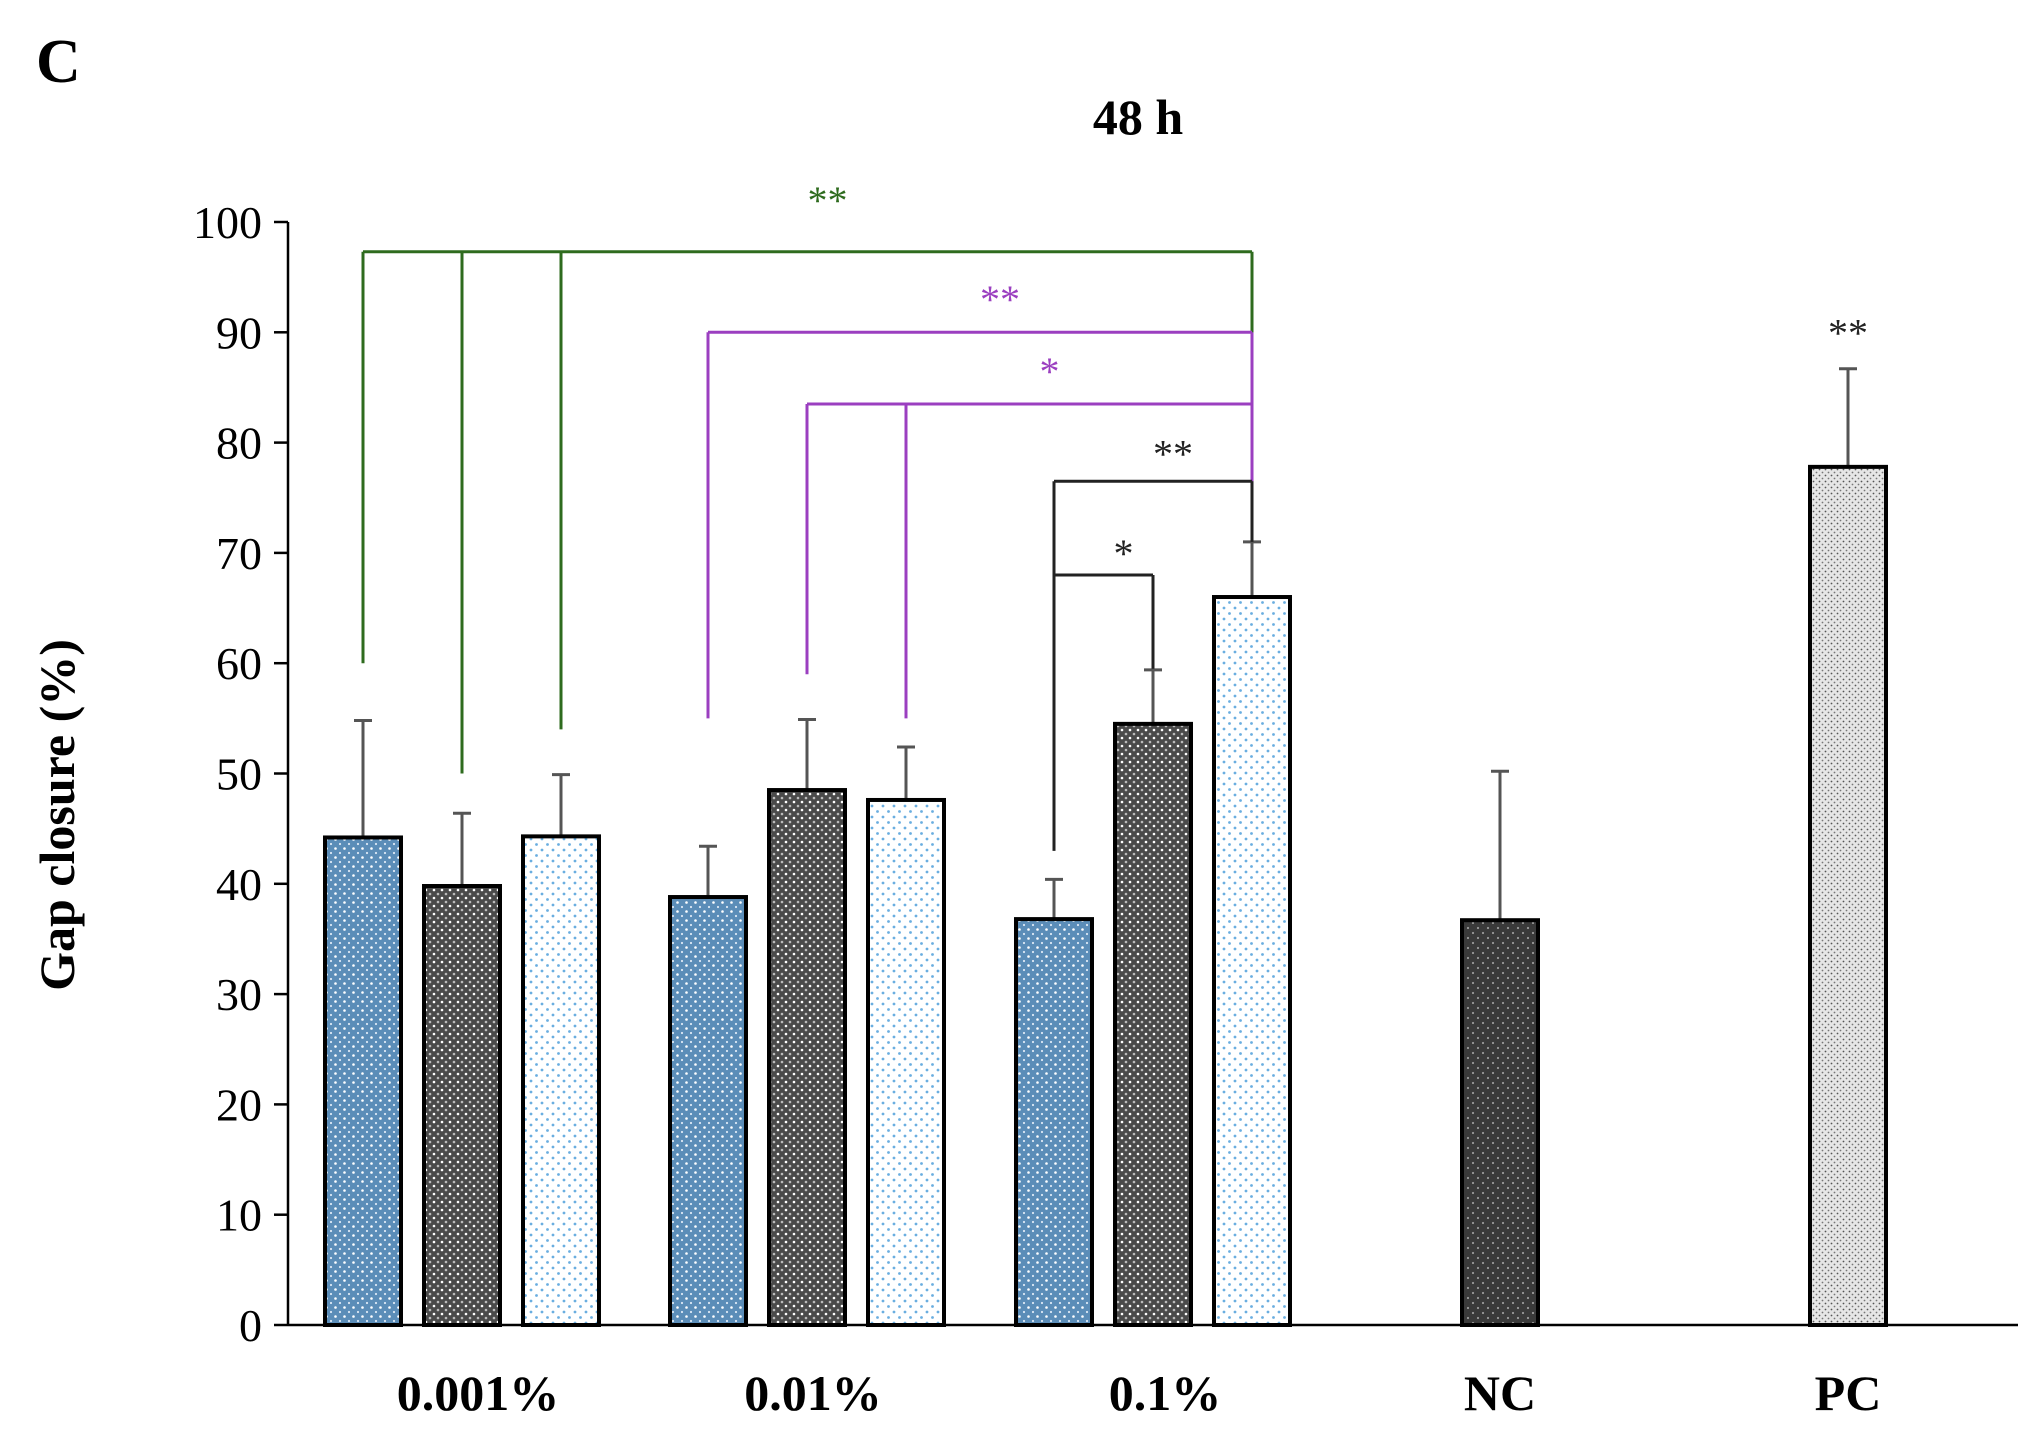  I want to click on y-tick-label: 70, so click(239, 553).